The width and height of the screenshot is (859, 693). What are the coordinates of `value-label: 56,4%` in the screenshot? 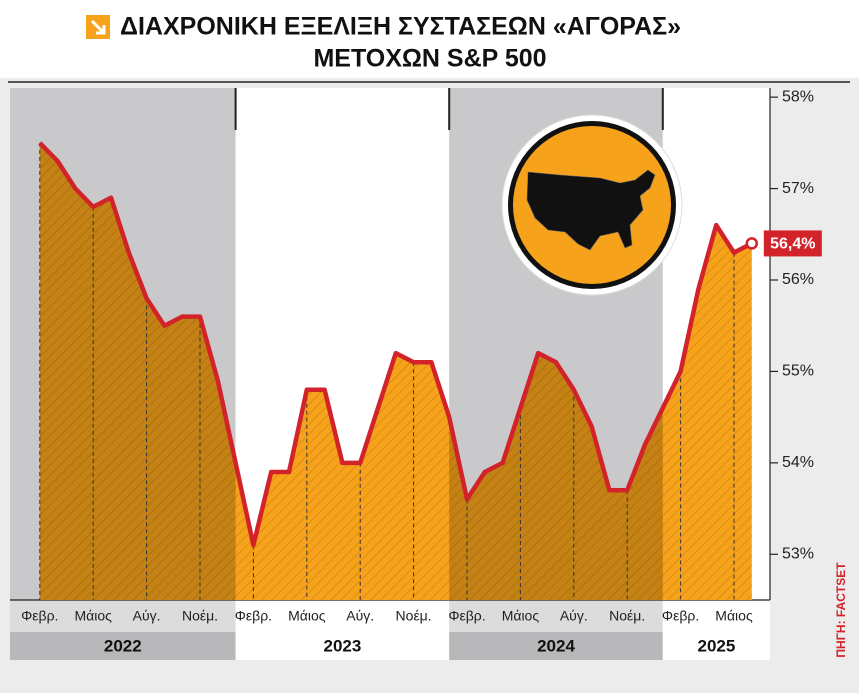 It's located at (792, 244).